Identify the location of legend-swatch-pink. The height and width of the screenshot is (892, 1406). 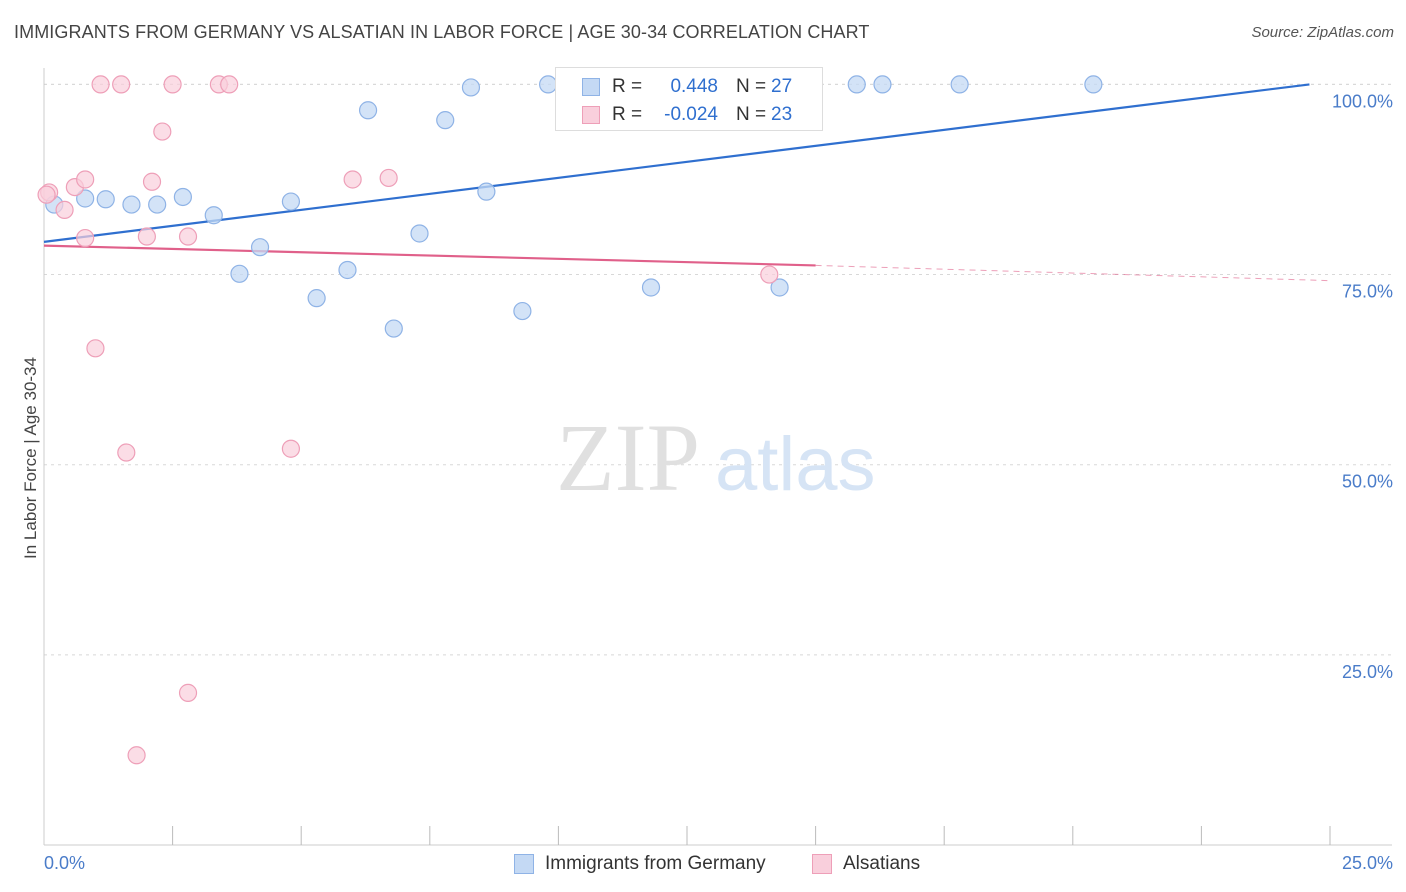
(591, 115).